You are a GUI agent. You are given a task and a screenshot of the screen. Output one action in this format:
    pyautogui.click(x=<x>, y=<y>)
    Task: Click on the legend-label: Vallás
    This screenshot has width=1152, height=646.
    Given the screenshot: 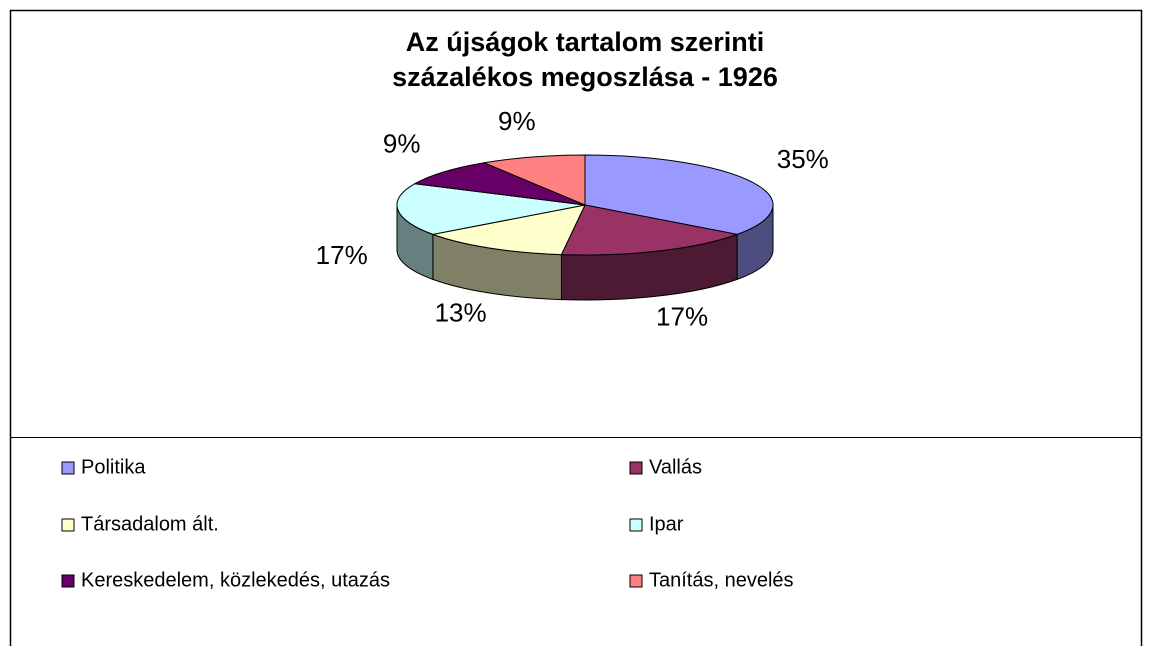 What is the action you would take?
    pyautogui.click(x=675, y=467)
    